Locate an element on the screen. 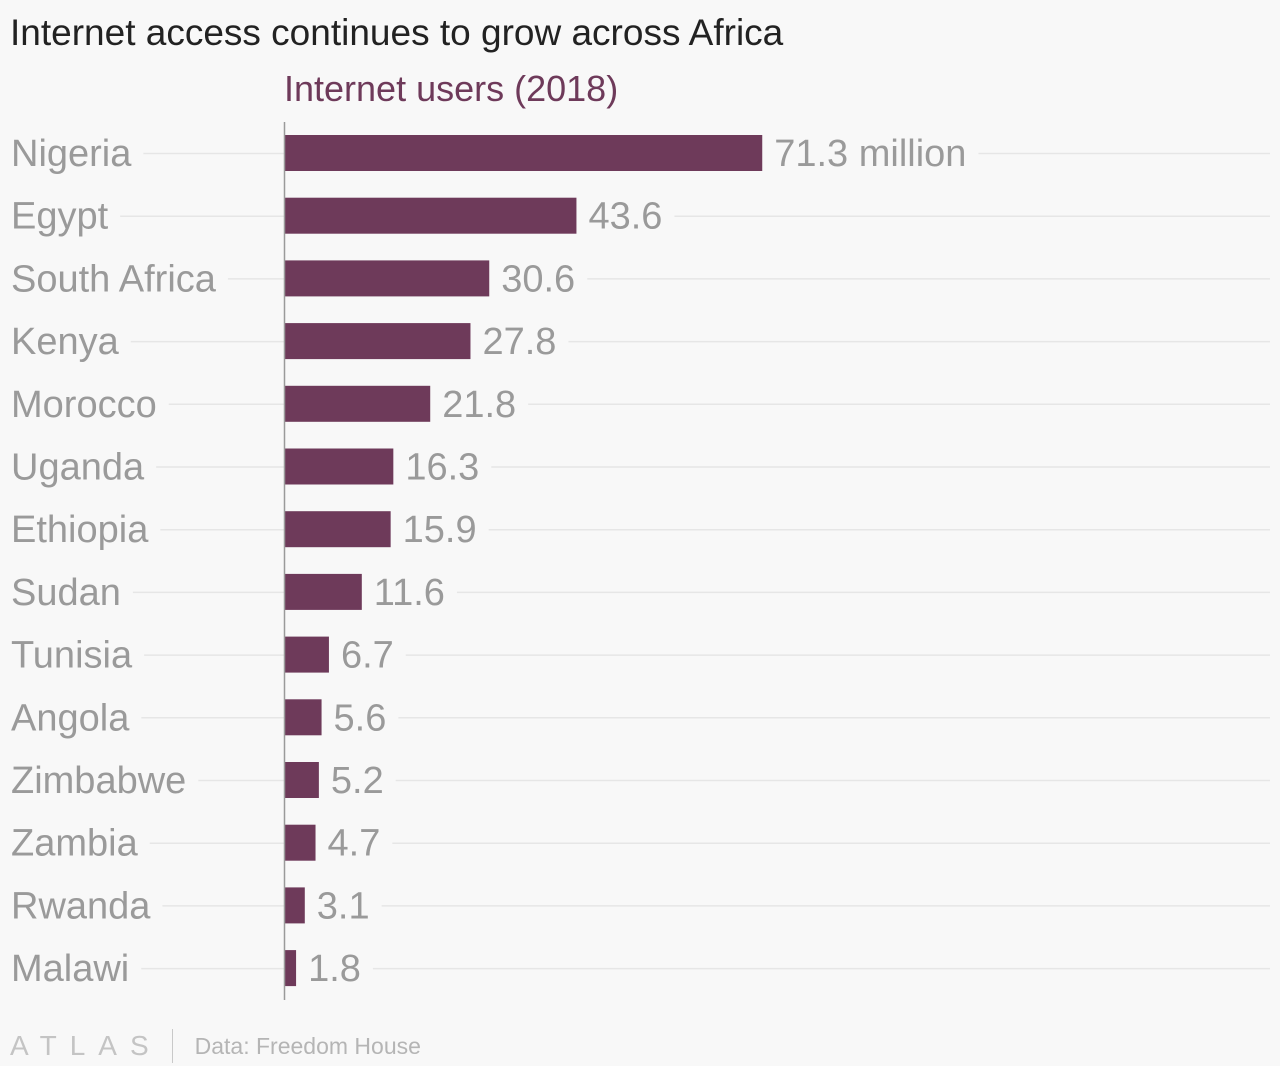 The image size is (1280, 1066). category-label: Malawi is located at coordinates (70, 969).